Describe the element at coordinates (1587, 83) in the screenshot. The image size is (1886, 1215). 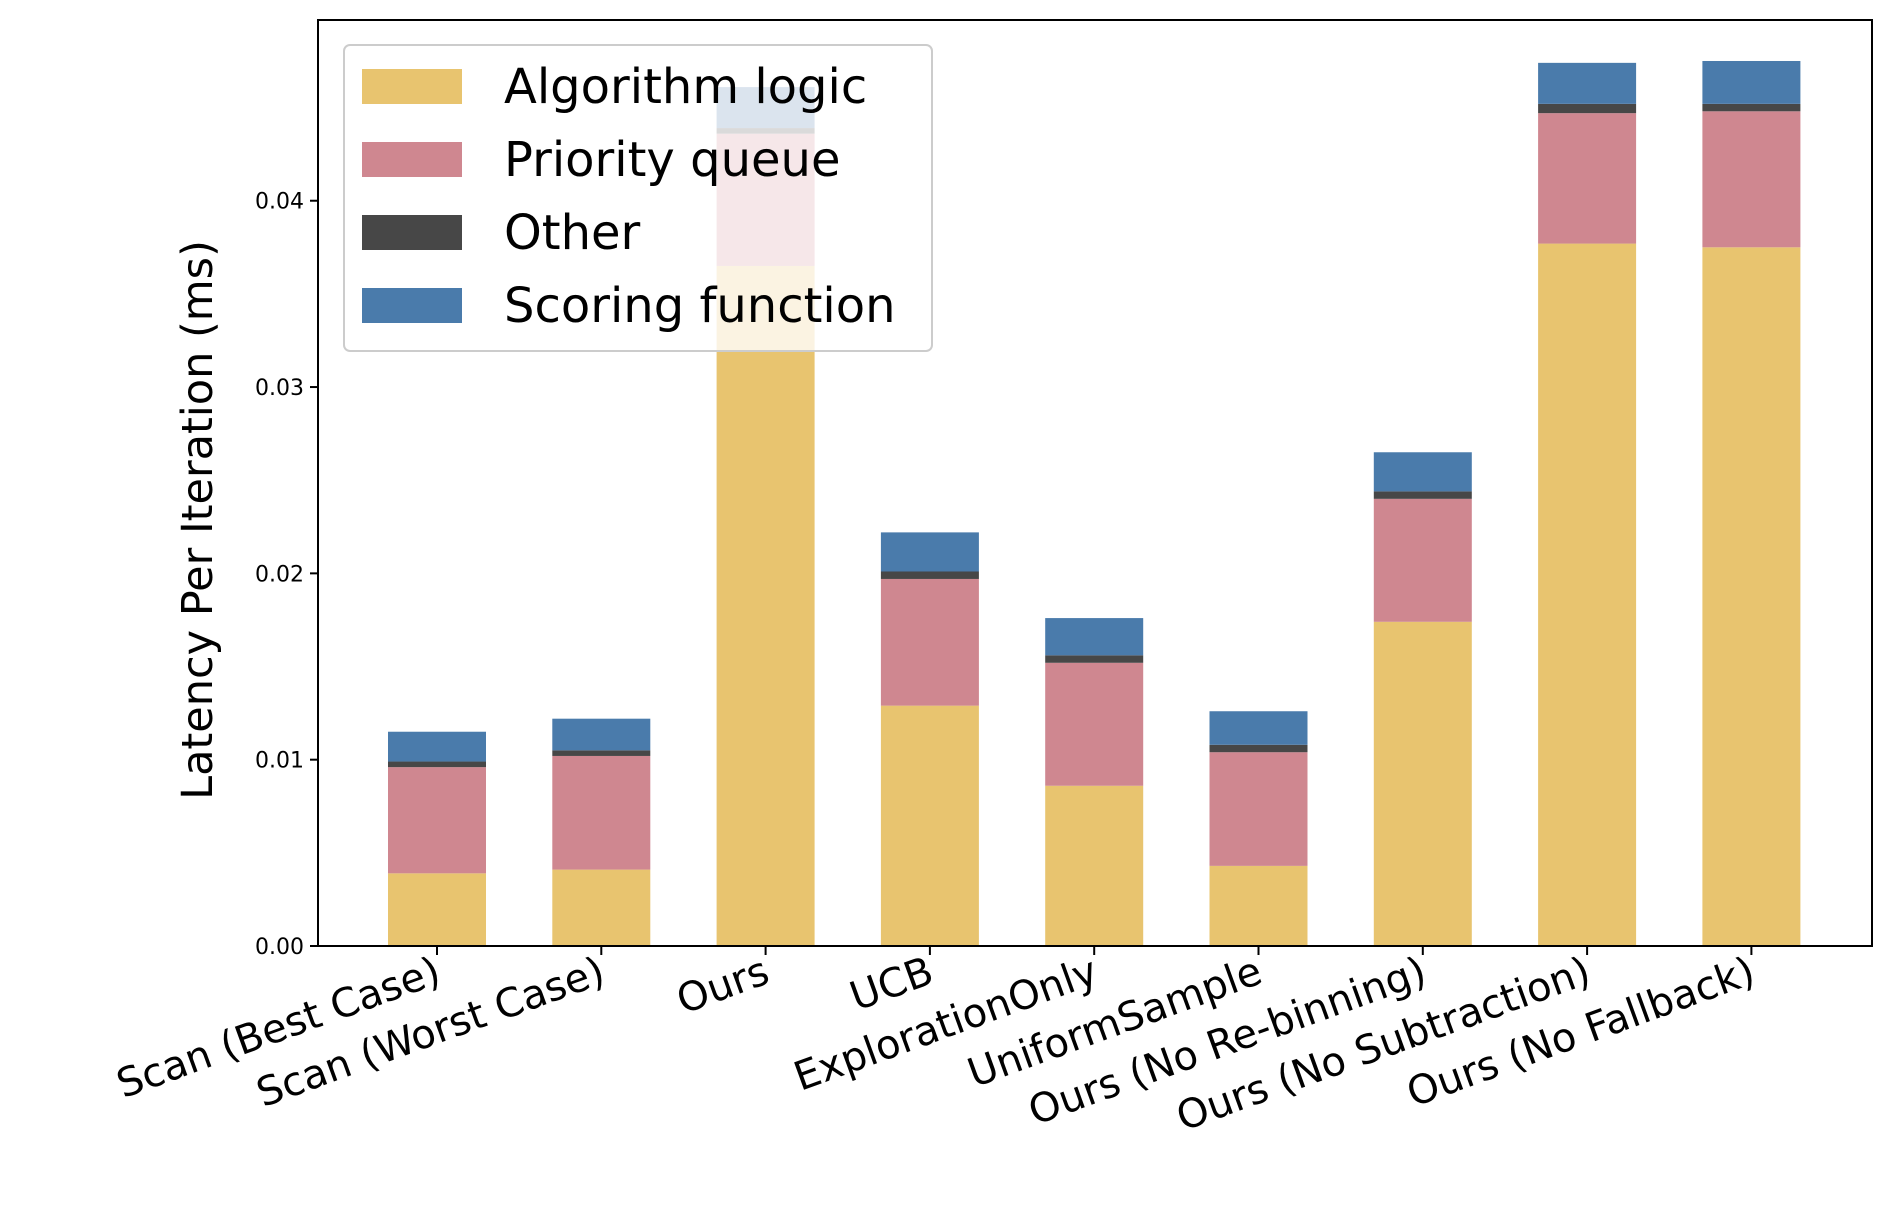
I see `bar-8-scoring-function` at that location.